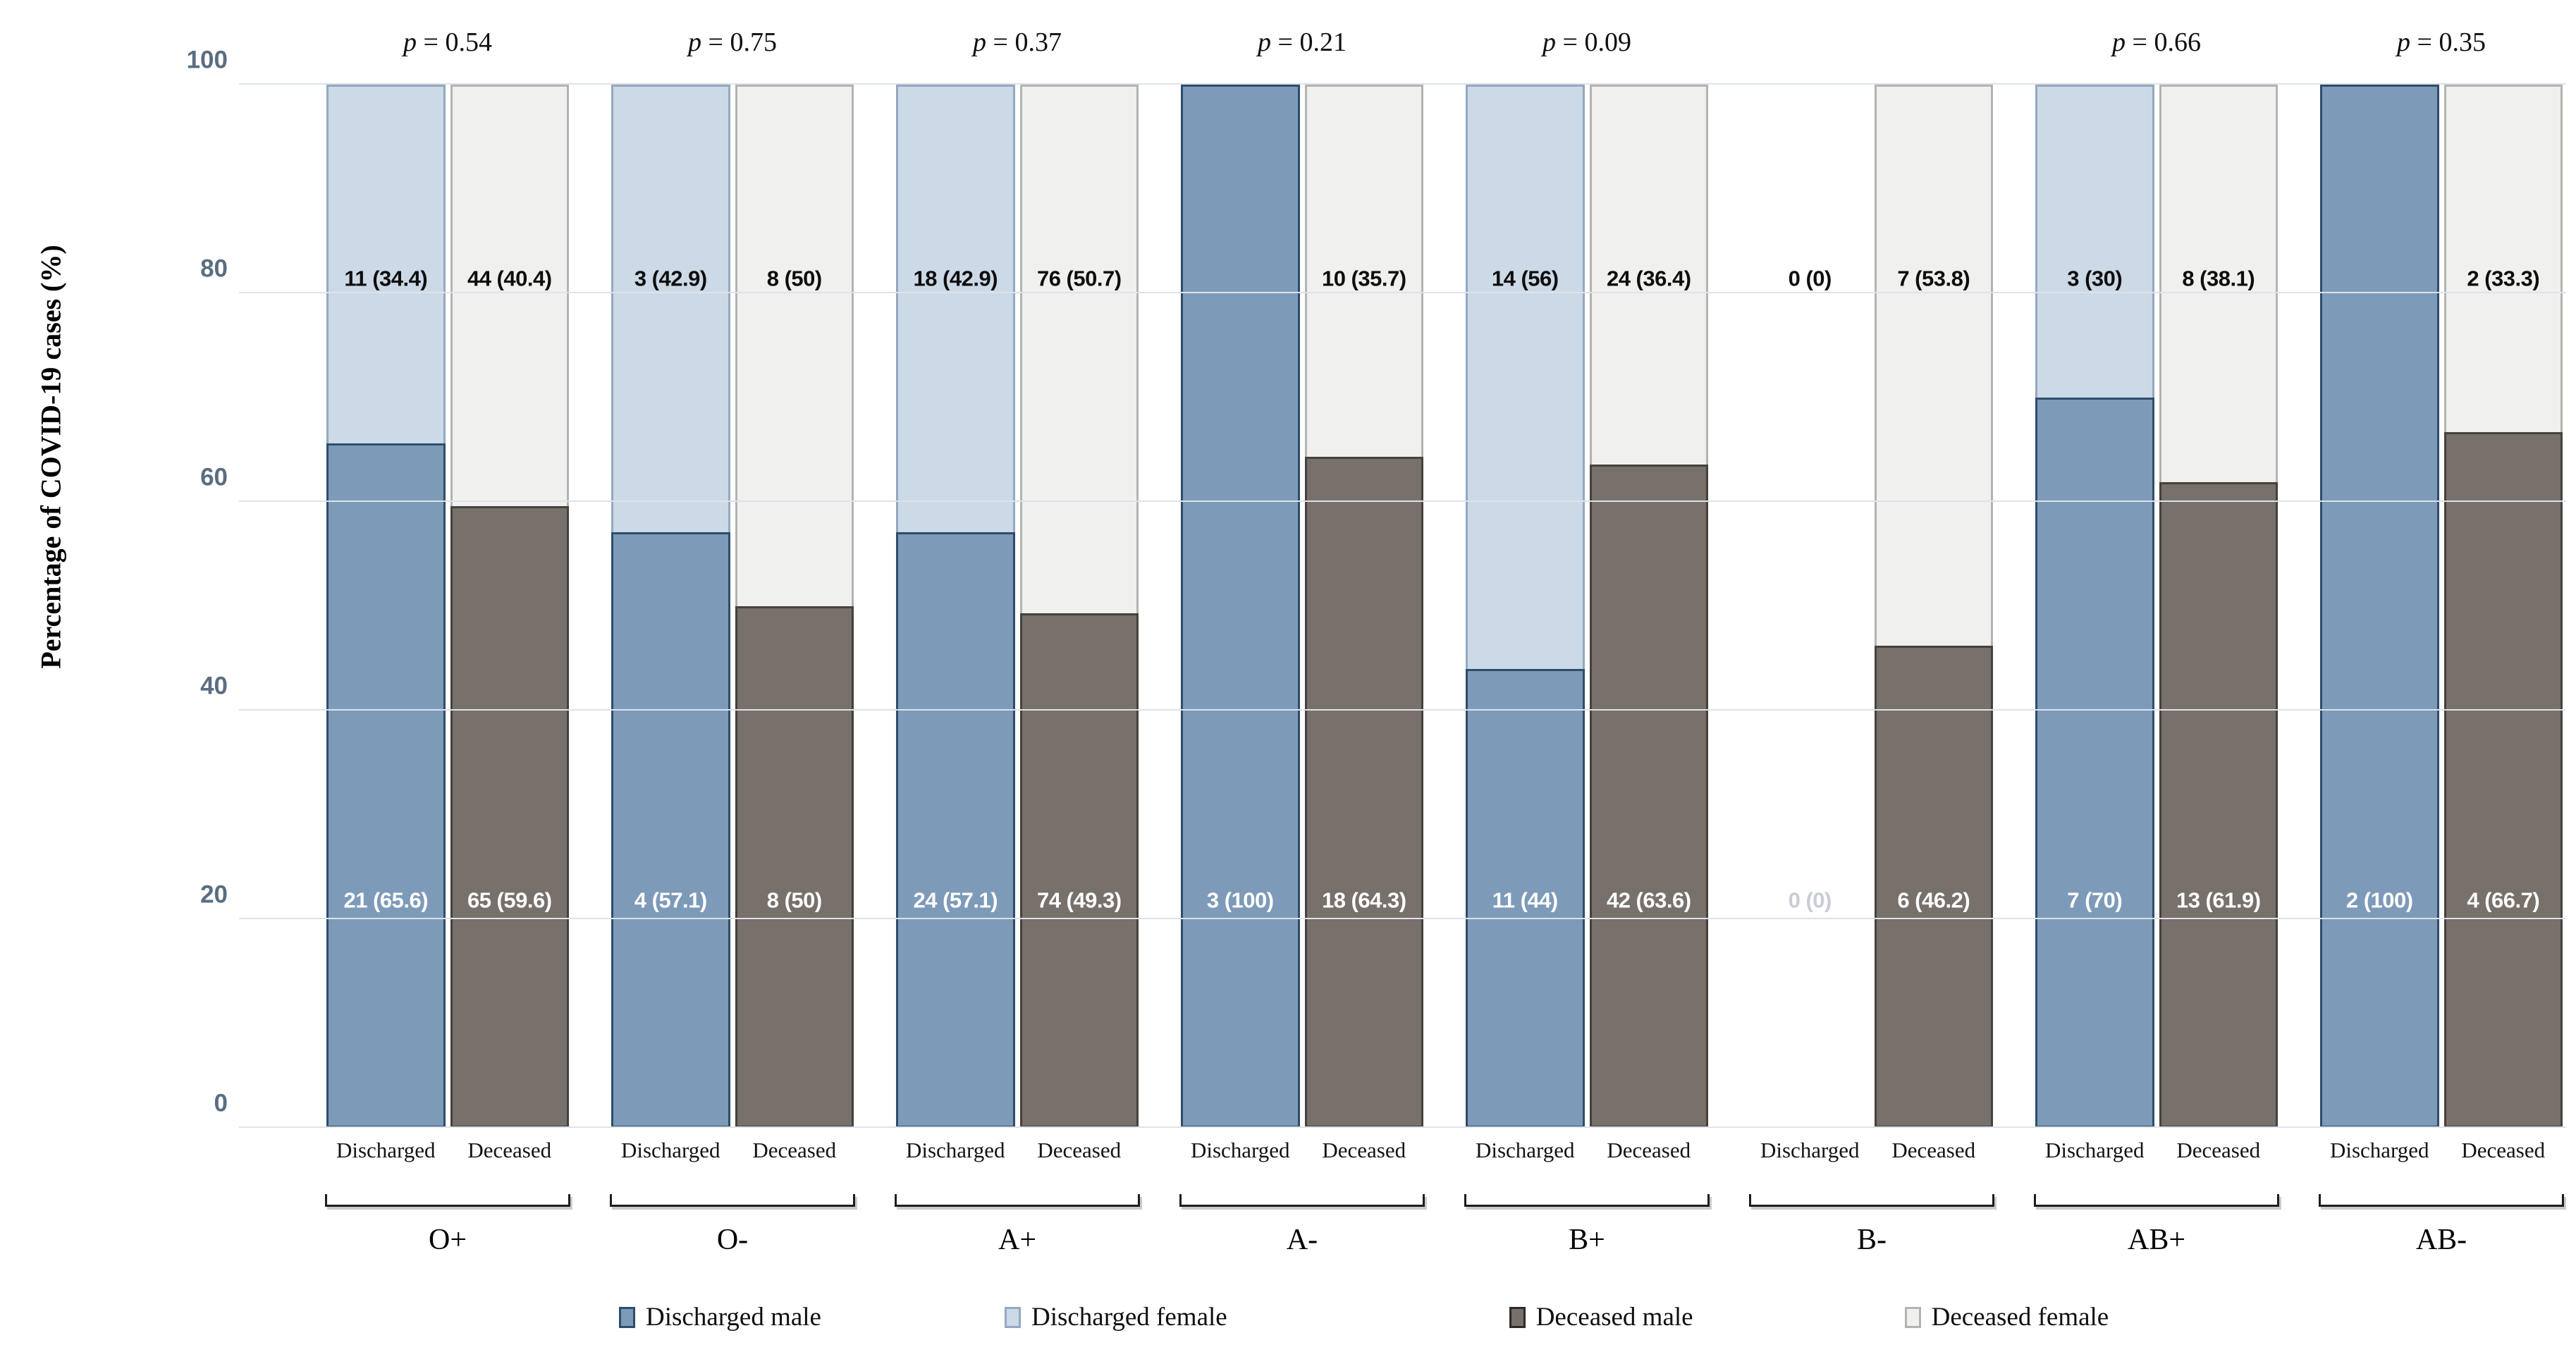  What do you see at coordinates (1587, 1224) in the screenshot?
I see `bracket-cell-B+: B+` at bounding box center [1587, 1224].